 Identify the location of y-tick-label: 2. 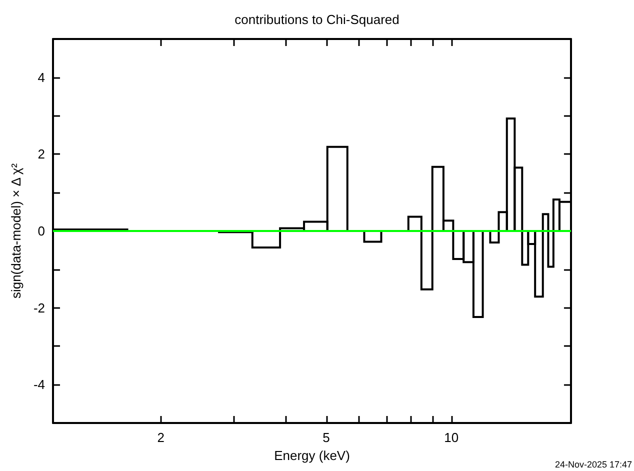
(41, 154).